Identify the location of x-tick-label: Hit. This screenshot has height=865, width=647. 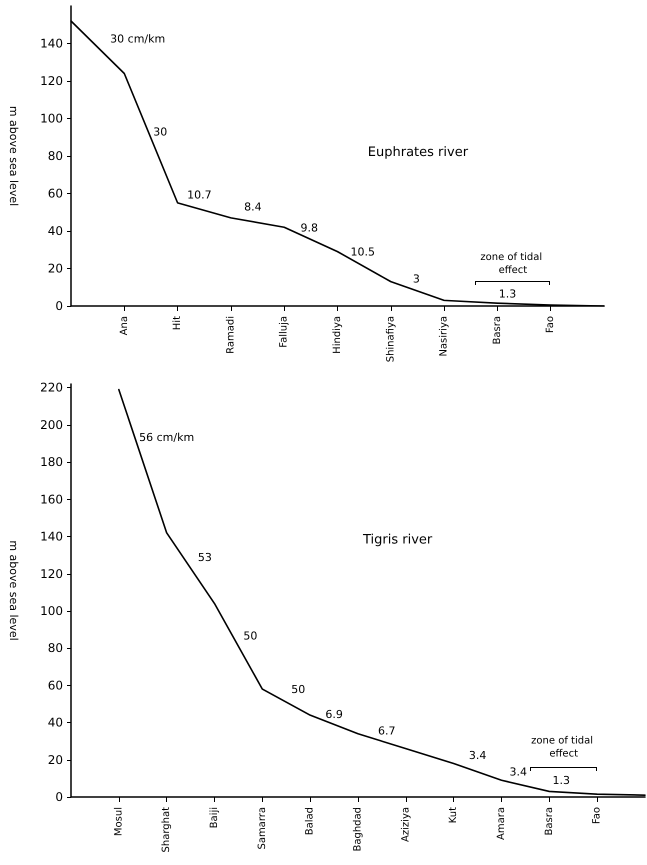
(178, 323).